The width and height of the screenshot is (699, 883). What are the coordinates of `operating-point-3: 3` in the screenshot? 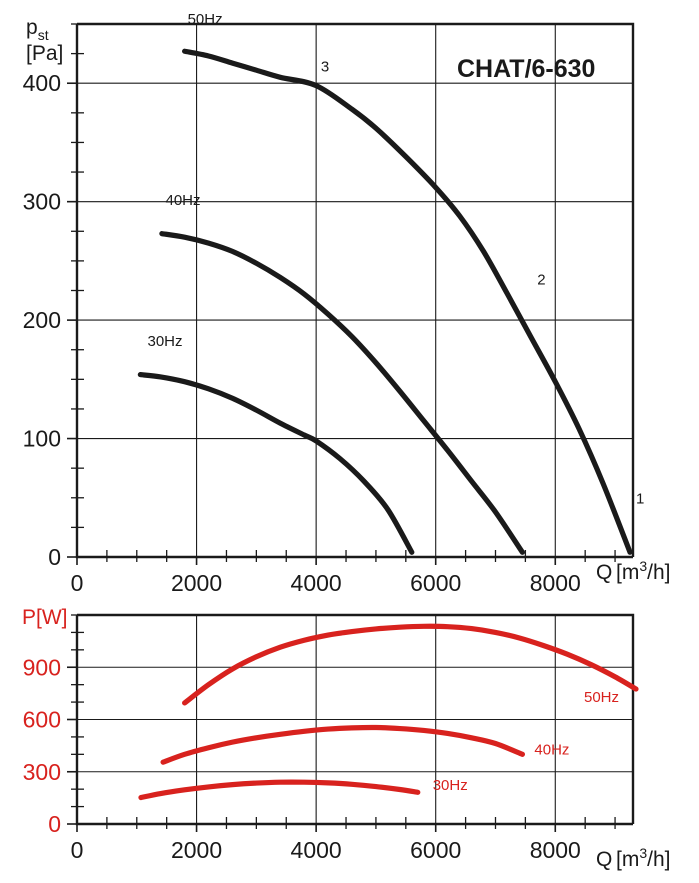 It's located at (325, 66).